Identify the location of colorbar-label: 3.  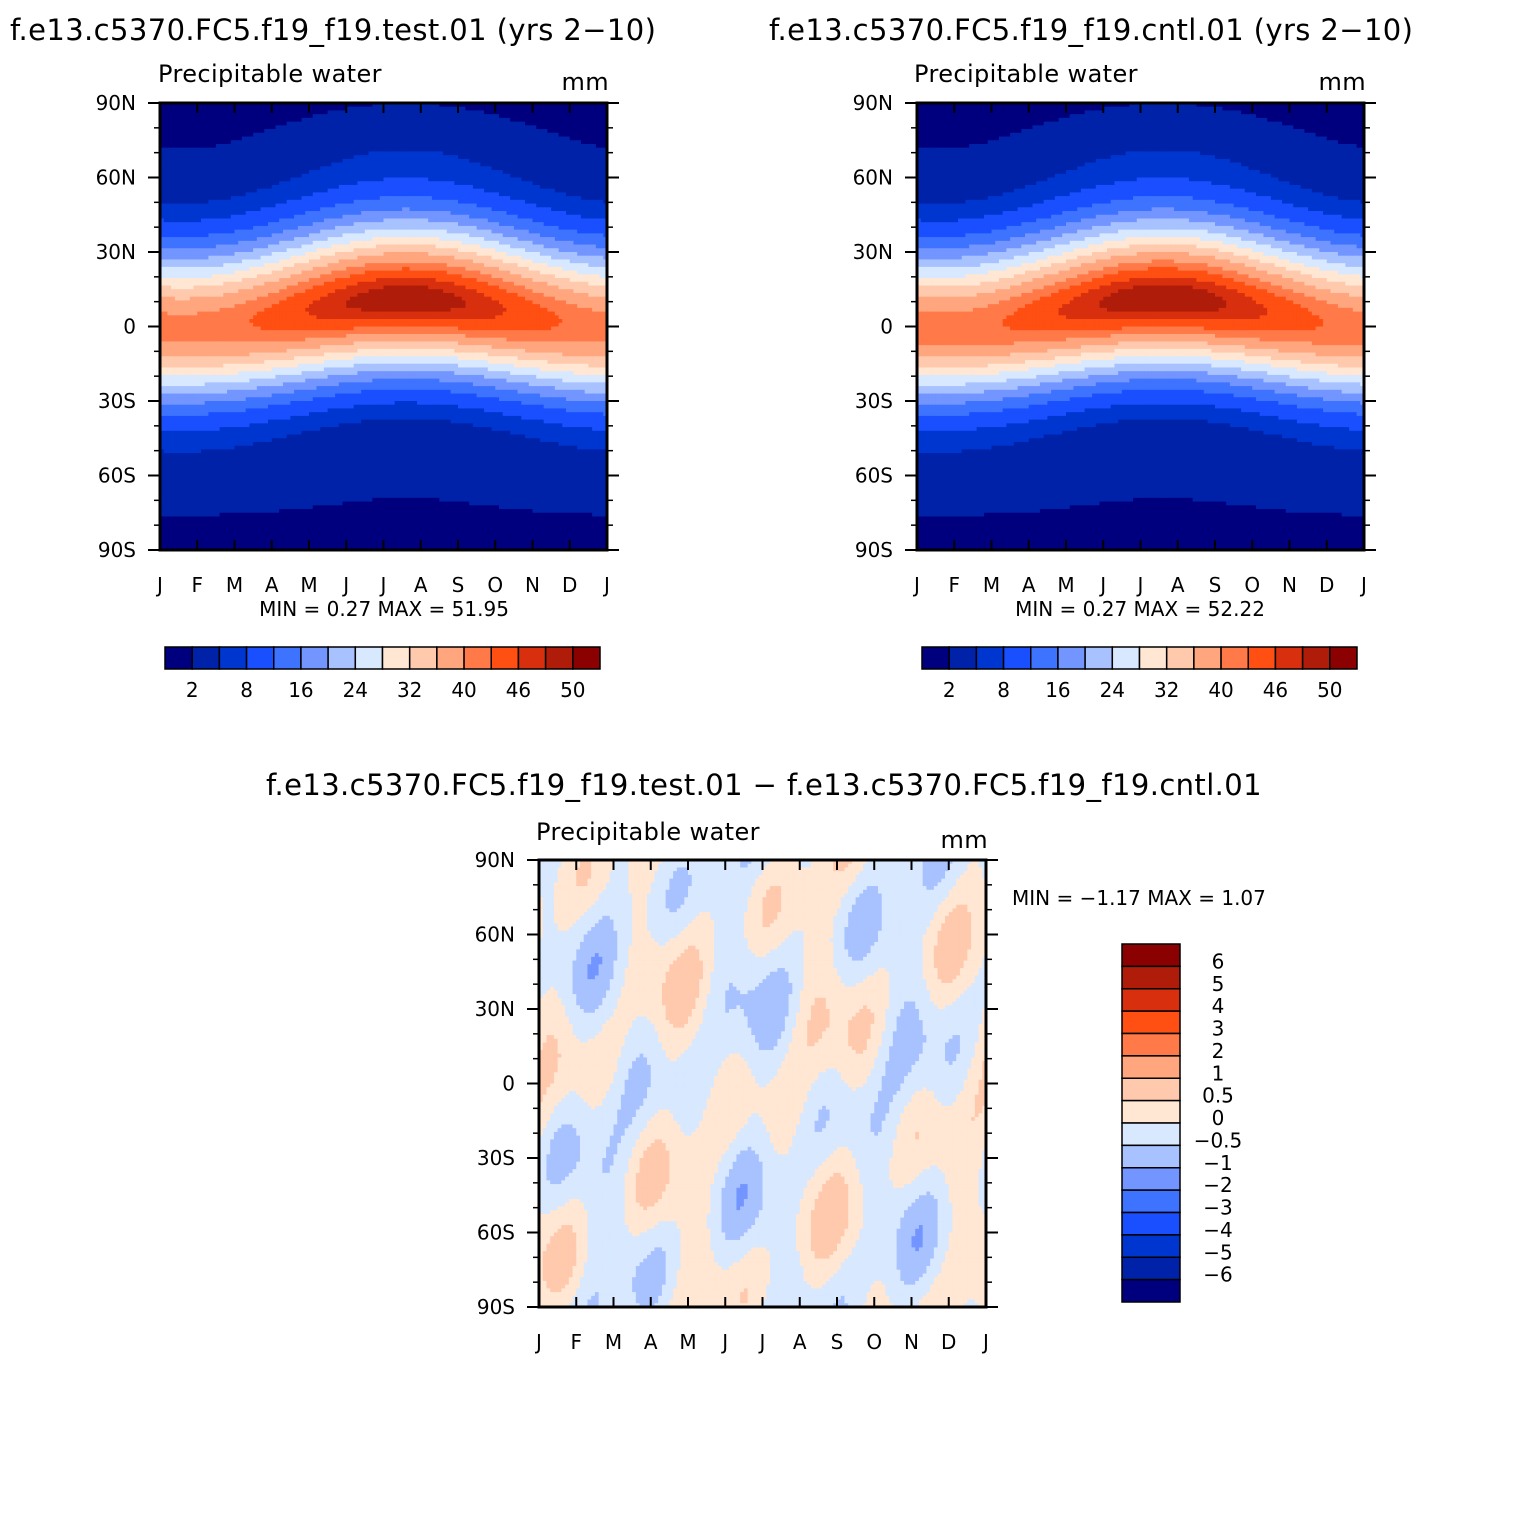
(1218, 1029).